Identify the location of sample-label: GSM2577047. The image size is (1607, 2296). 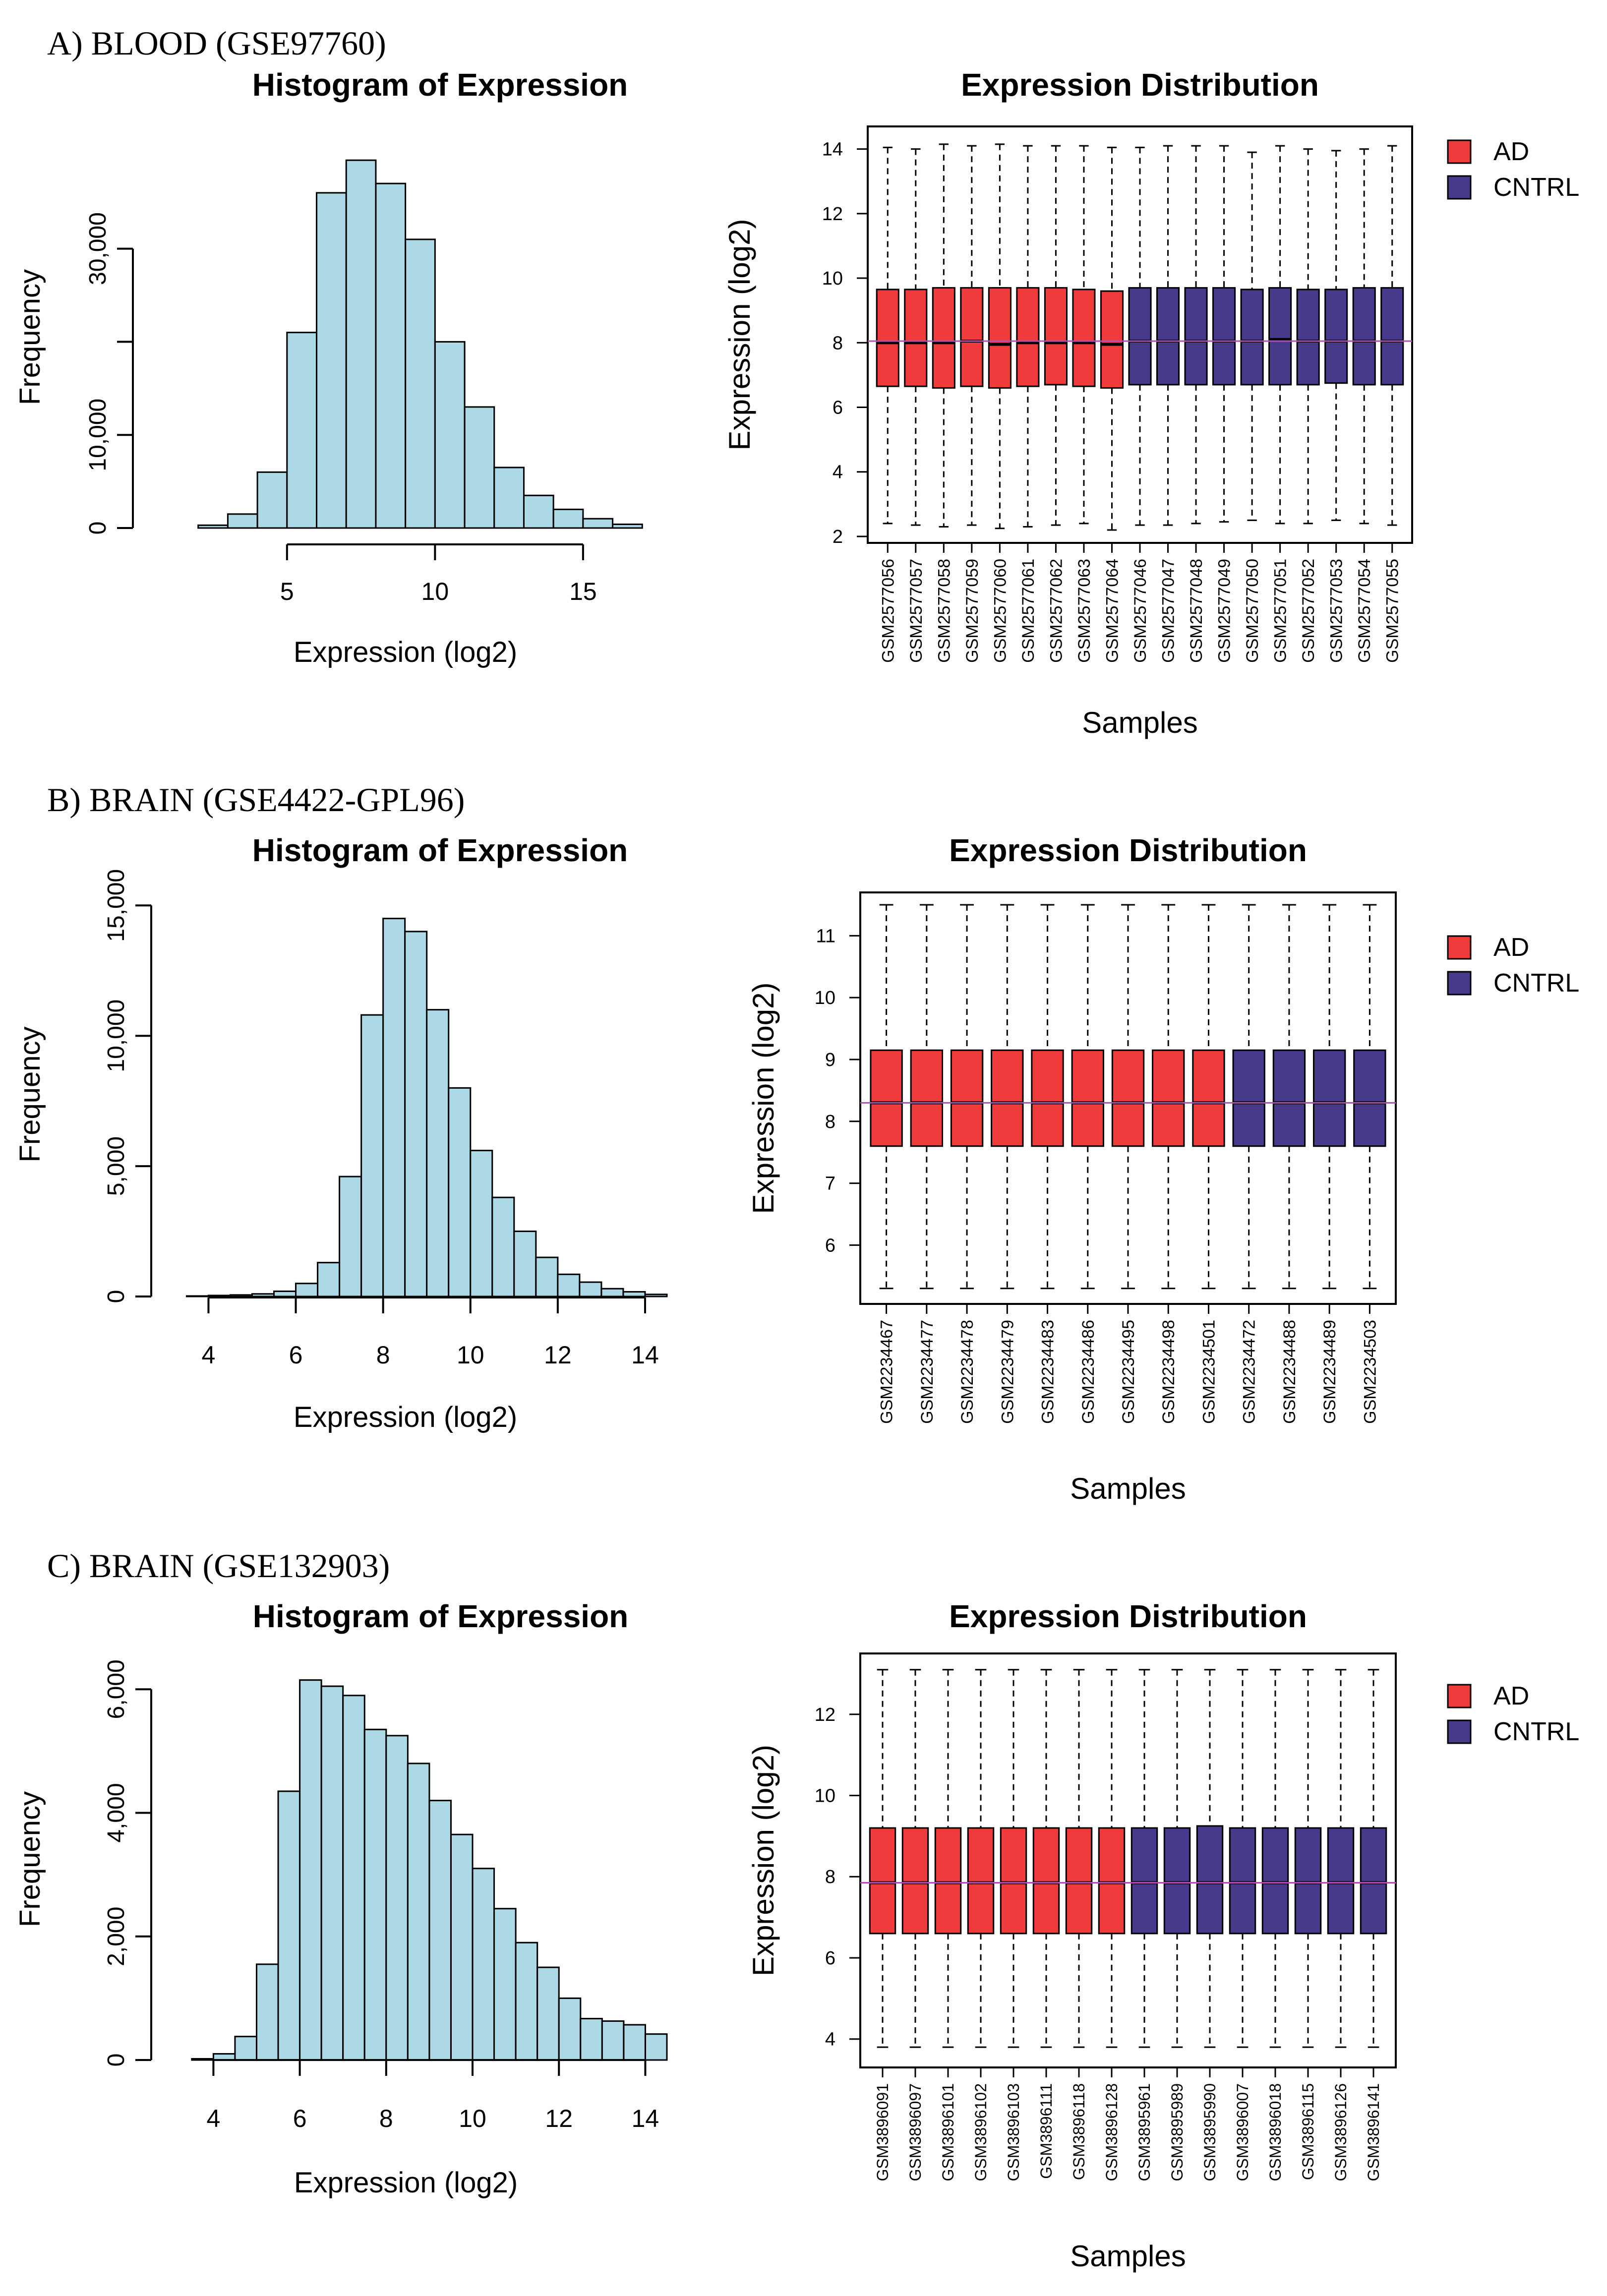
(1169, 611).